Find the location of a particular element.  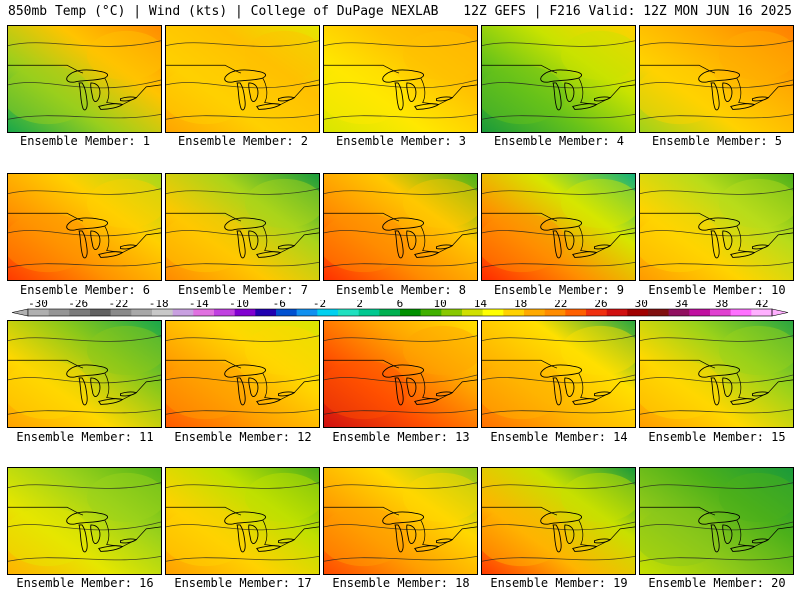

colorbar-tick-label: 14 is located at coordinates (481, 305).